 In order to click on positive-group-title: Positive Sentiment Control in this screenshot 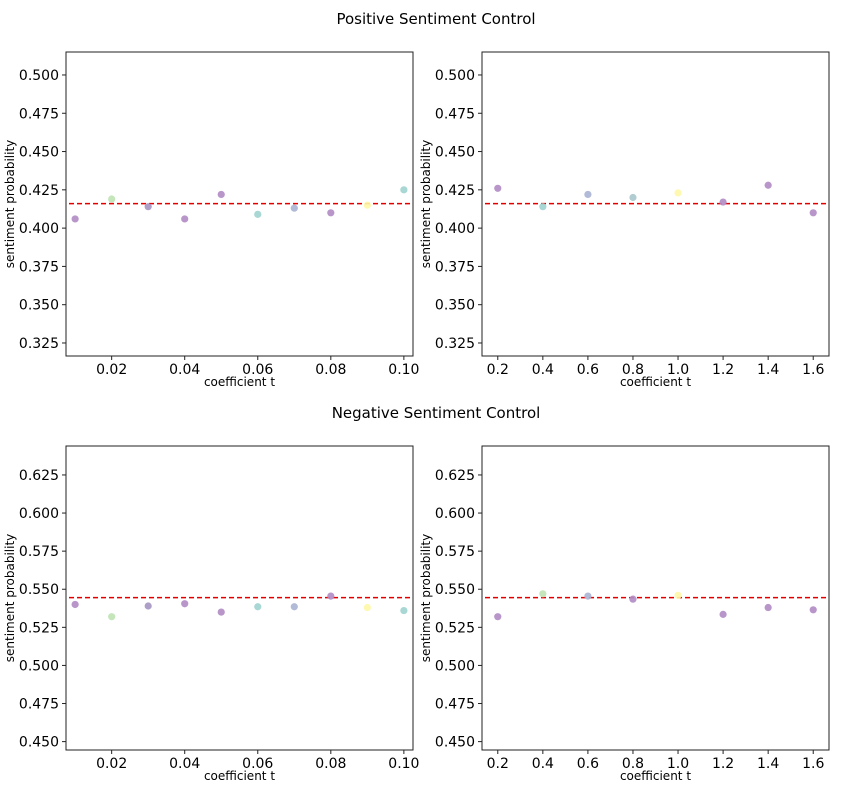, I will do `click(435, 19)`.